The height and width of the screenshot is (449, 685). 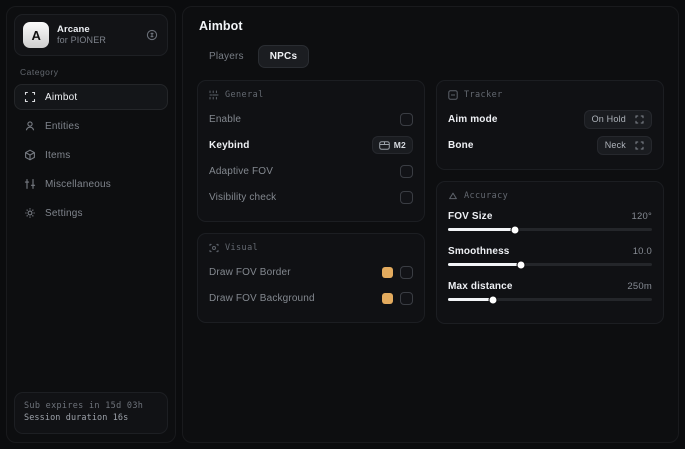 What do you see at coordinates (242, 248) in the screenshot?
I see `card-visual-title: Visual` at bounding box center [242, 248].